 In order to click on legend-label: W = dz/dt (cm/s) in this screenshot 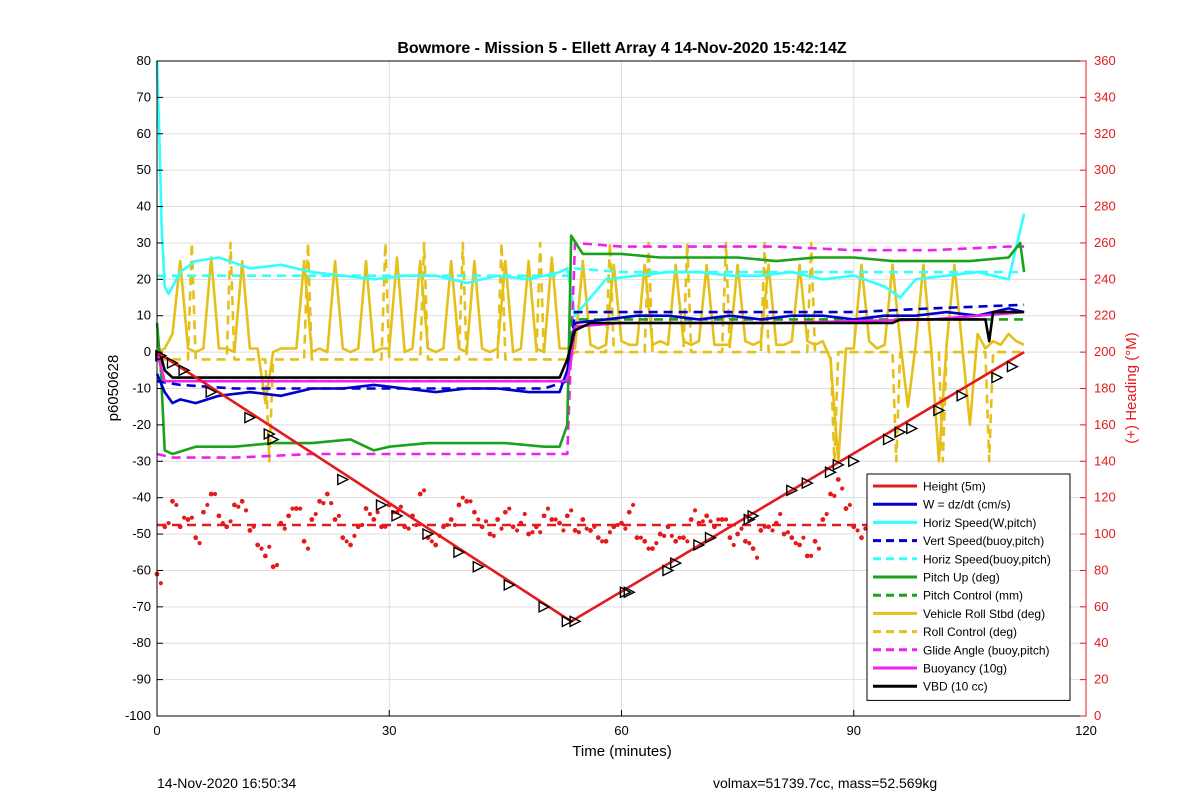, I will do `click(967, 505)`.